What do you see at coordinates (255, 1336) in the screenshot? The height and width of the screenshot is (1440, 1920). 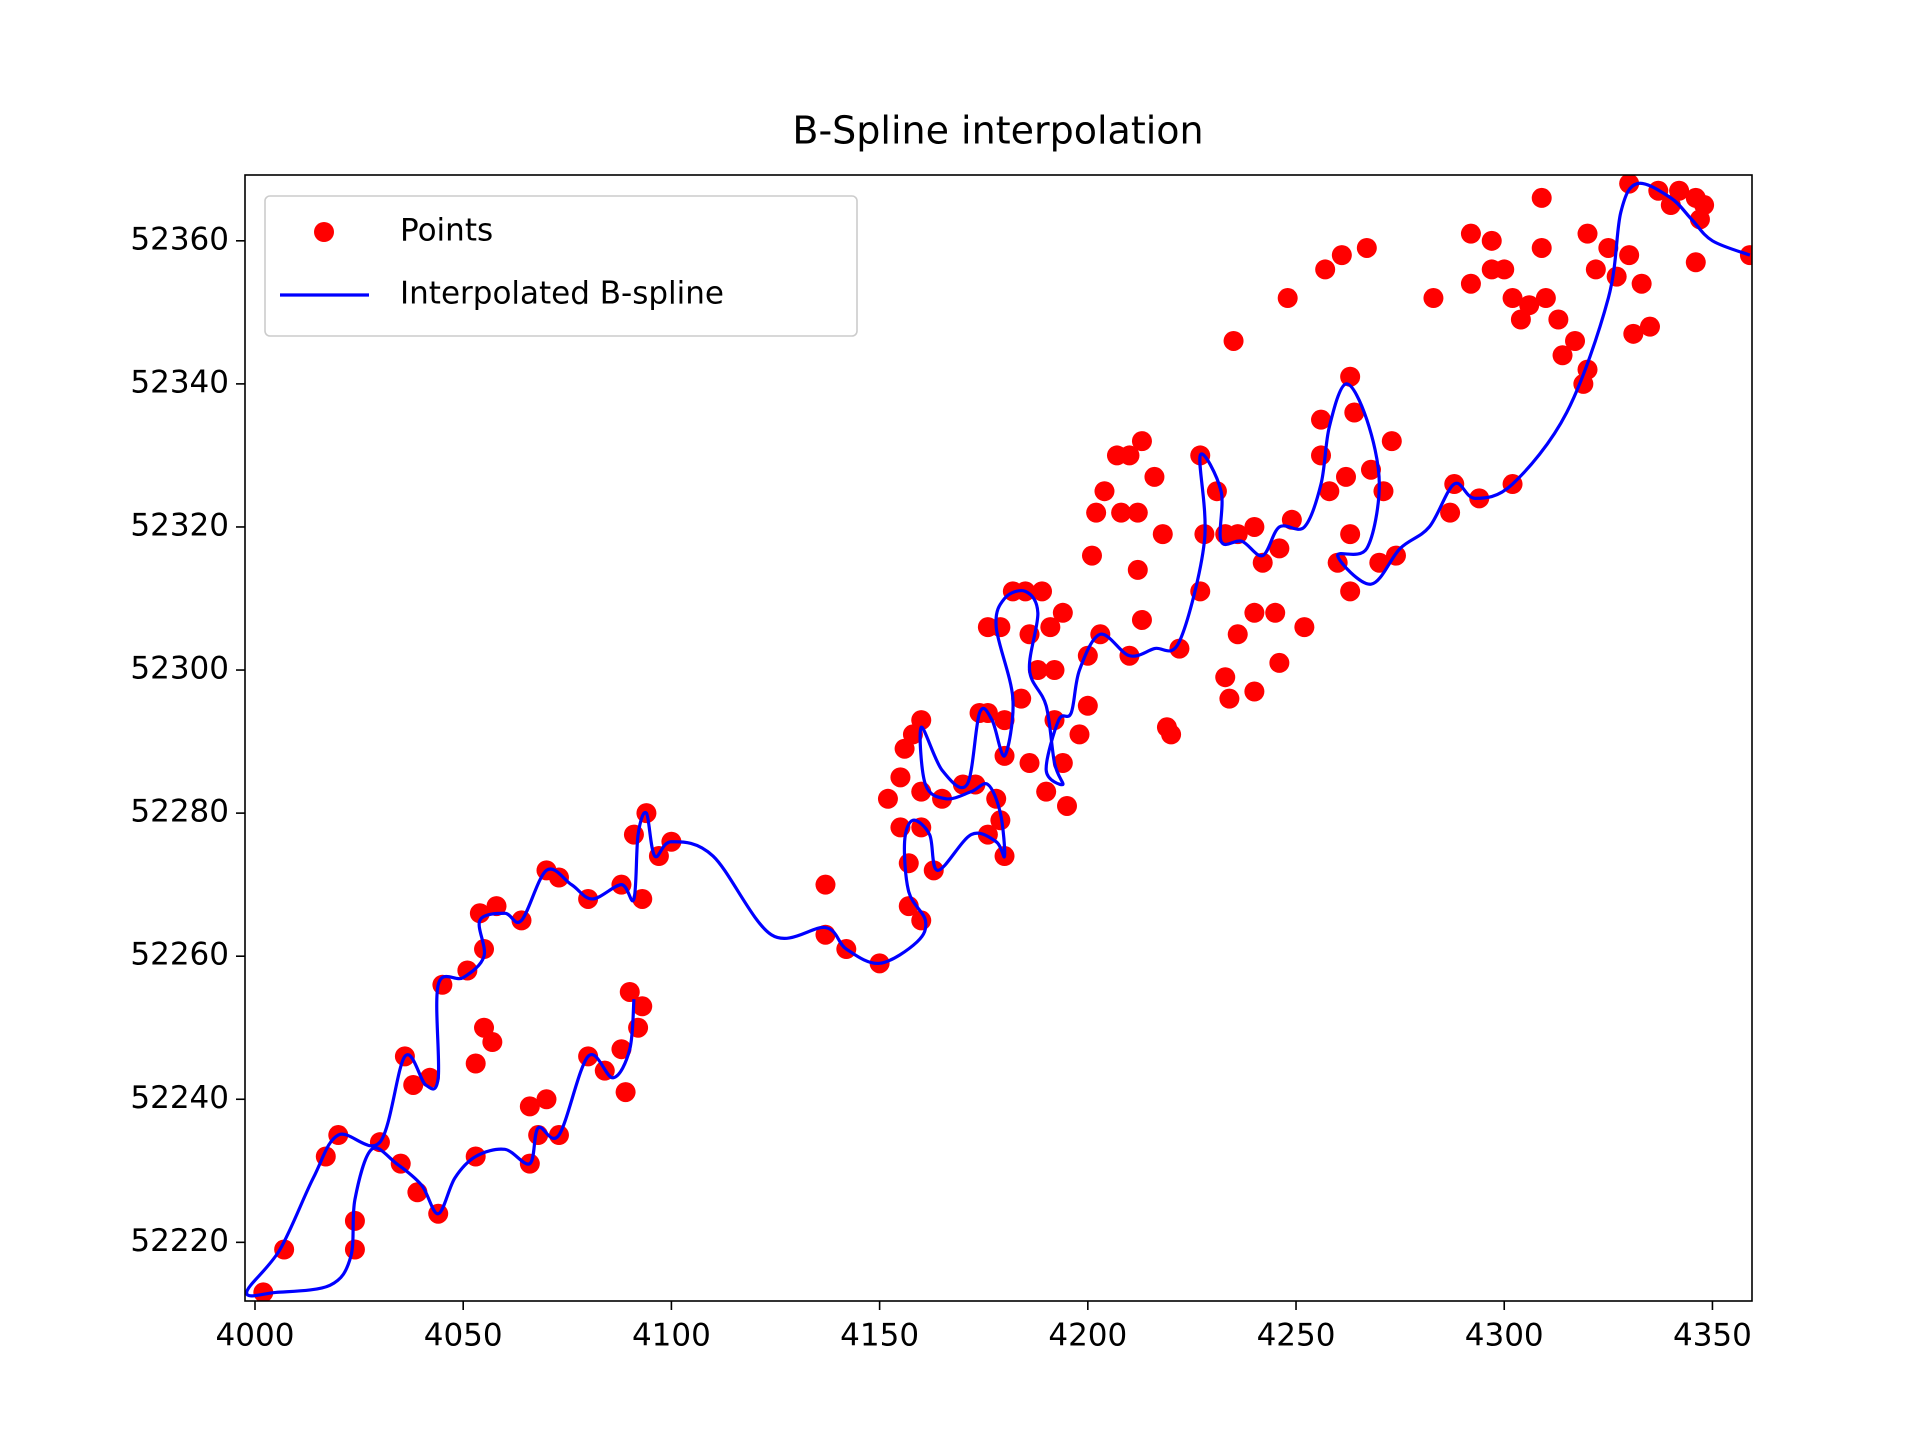 I see `x-tick-label: 4000` at bounding box center [255, 1336].